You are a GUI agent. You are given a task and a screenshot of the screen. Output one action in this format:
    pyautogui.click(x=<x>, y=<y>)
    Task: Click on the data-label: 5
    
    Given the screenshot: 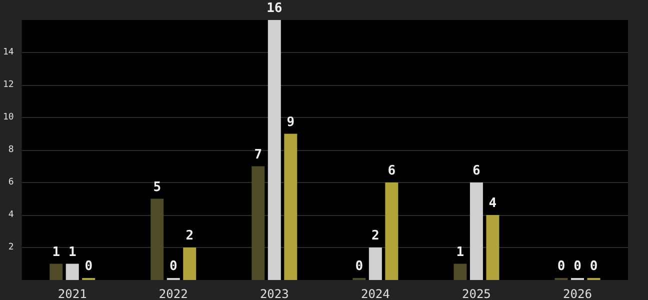 What is the action you would take?
    pyautogui.click(x=157, y=187)
    